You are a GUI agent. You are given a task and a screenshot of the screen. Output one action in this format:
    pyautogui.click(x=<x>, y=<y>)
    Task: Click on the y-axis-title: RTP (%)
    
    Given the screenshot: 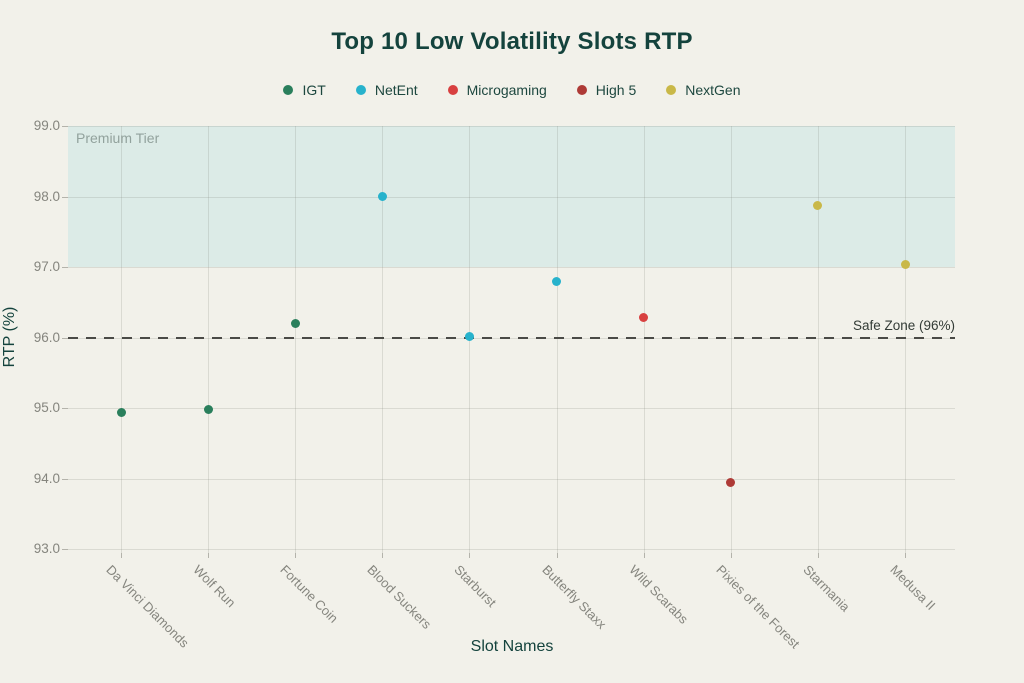 What is the action you would take?
    pyautogui.click(x=9, y=337)
    